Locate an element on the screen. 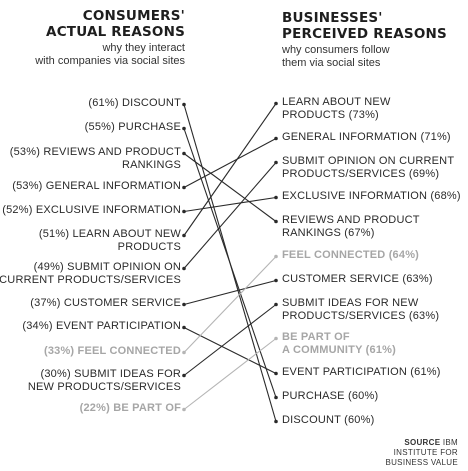 The image size is (468, 471). connector-community is located at coordinates (230, 374).